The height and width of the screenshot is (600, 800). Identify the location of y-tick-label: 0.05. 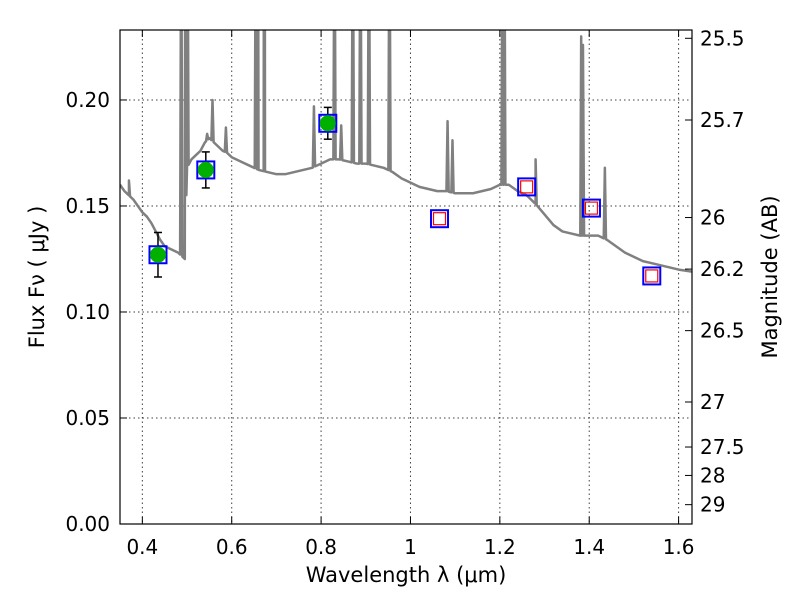
(87, 418).